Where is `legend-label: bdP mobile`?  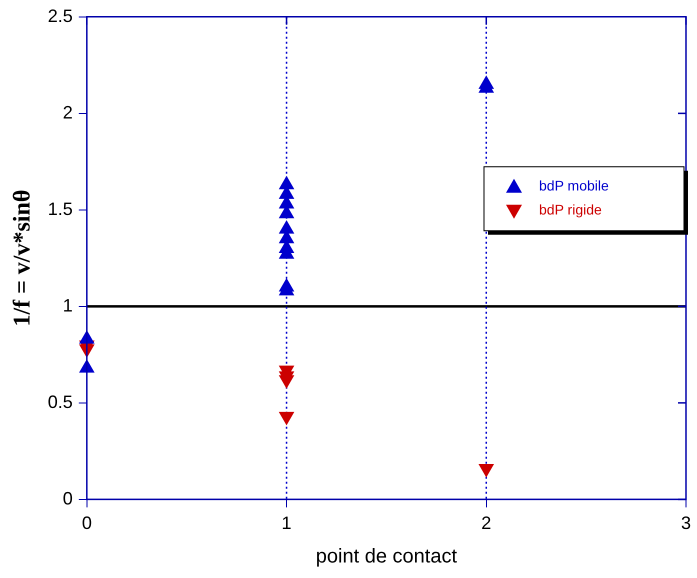
legend-label: bdP mobile is located at coordinates (573, 186).